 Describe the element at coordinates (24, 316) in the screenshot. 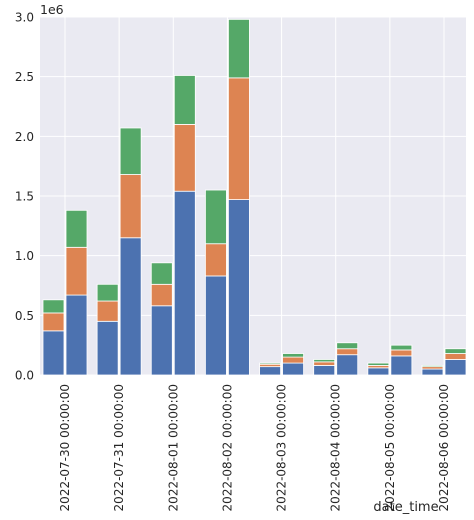

I see `y-tick-label: 0.5` at that location.